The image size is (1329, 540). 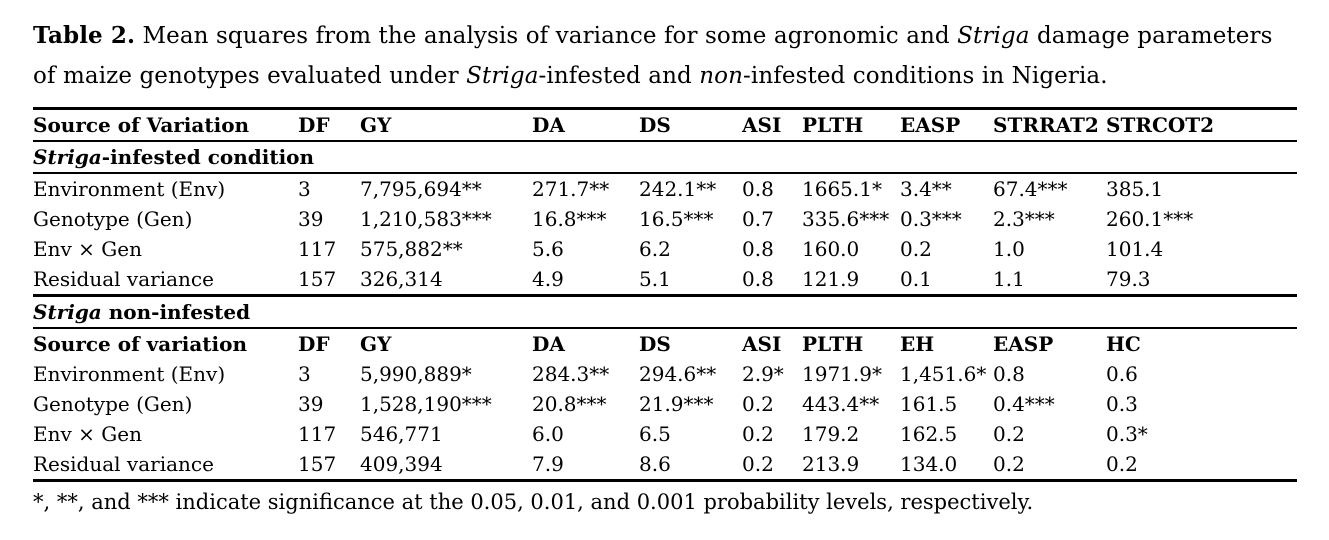 What do you see at coordinates (548, 279) in the screenshot?
I see `cell-da: 4.9` at bounding box center [548, 279].